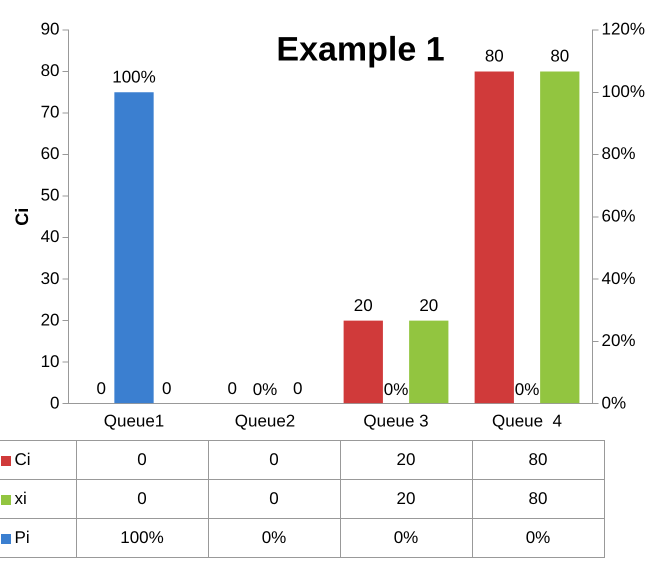 This screenshot has width=658, height=577. Describe the element at coordinates (619, 278) in the screenshot. I see `y2-tick-label: 40%` at that location.